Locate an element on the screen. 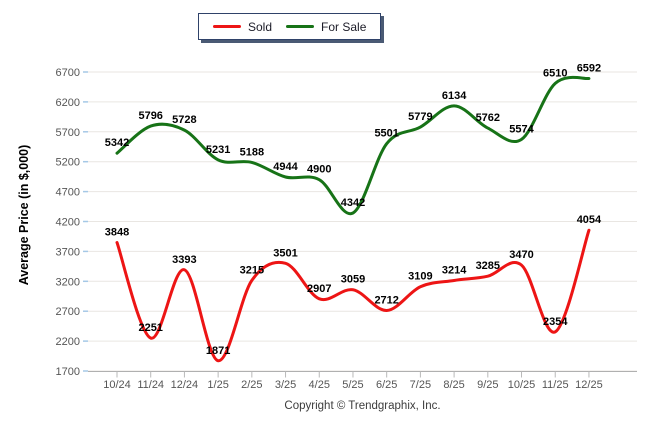 The width and height of the screenshot is (646, 434). data-label: 3393 is located at coordinates (184, 260).